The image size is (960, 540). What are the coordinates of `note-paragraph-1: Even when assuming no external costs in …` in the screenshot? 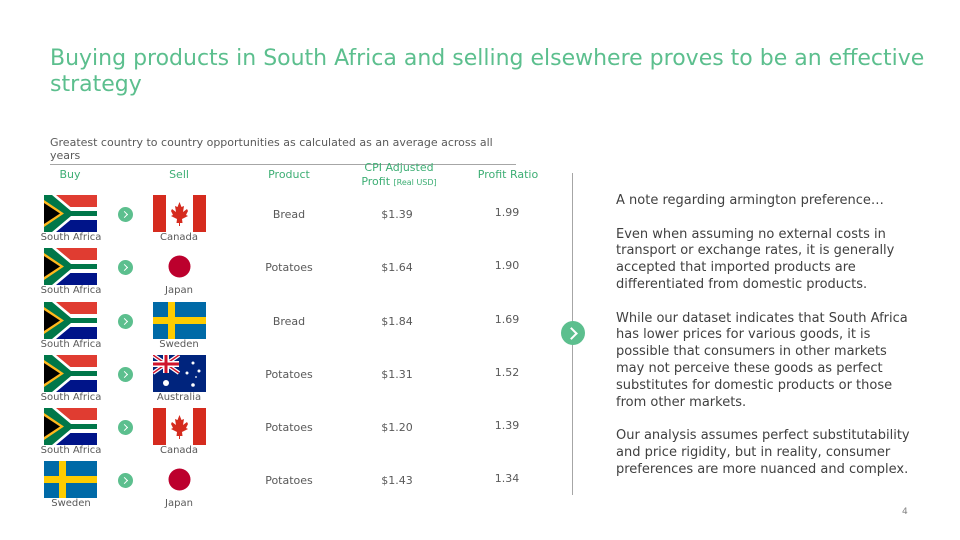 It's located at (755, 259).